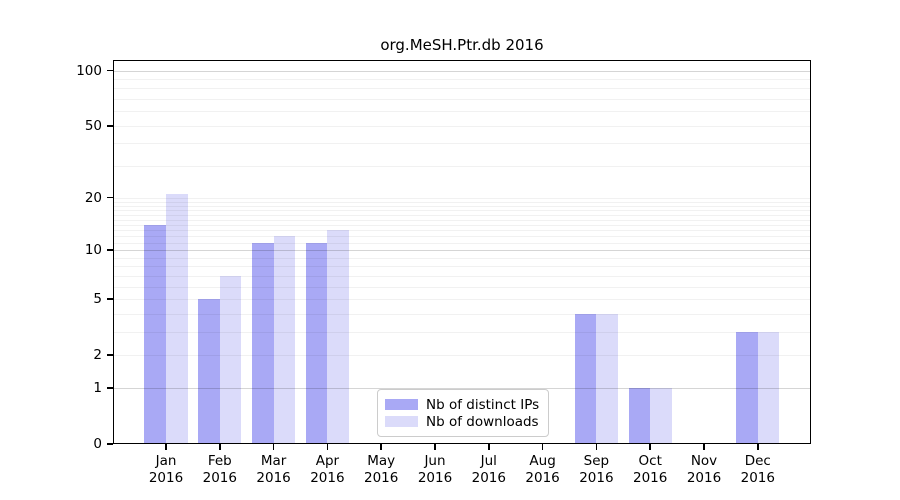 Image resolution: width=900 pixels, height=500 pixels. I want to click on x-tick-label-mar: Mar 2016, so click(273, 469).